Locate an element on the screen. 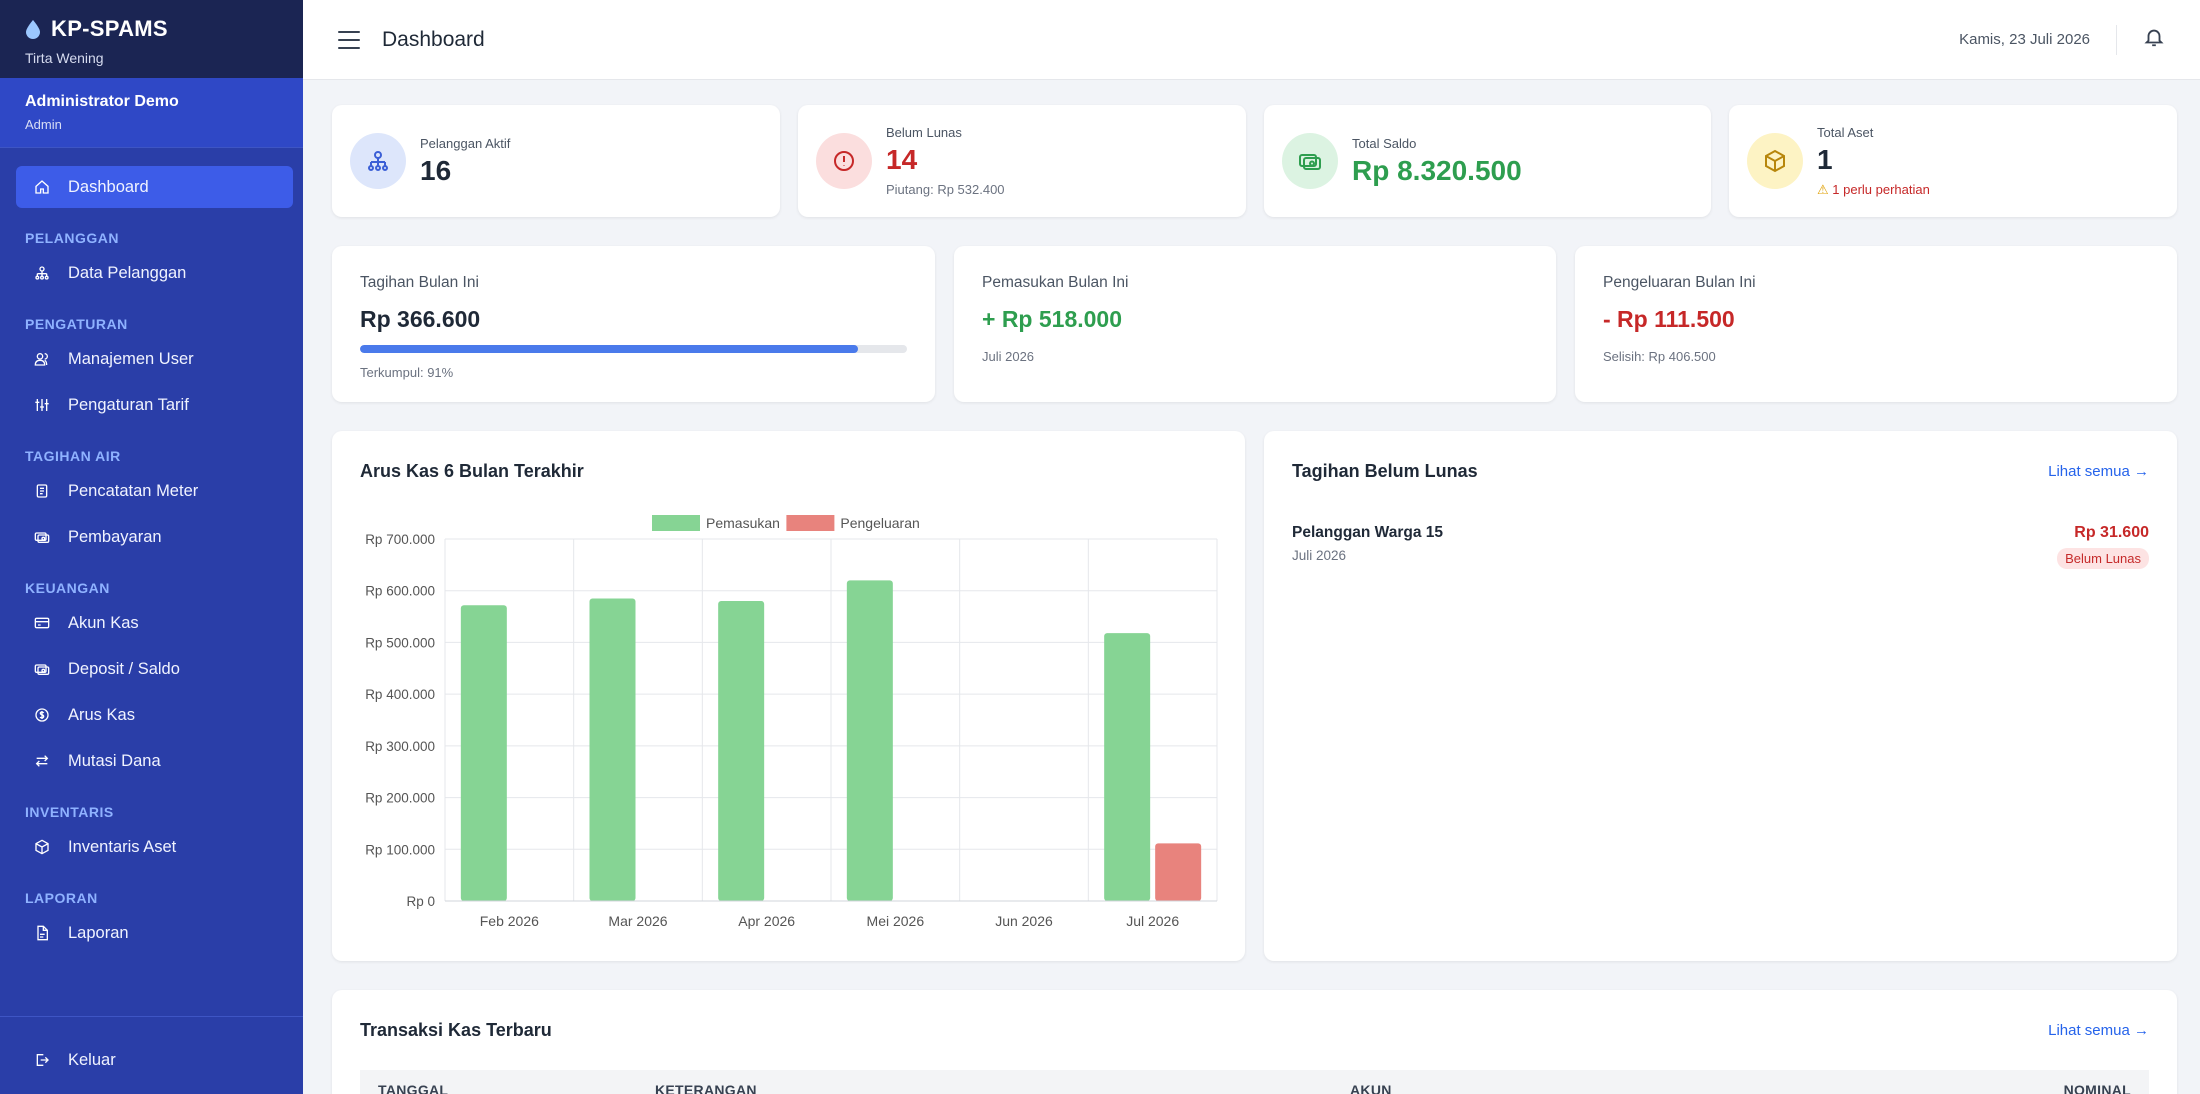 The height and width of the screenshot is (1094, 2200). sidebar-item-akun-kas: Akun Kas is located at coordinates (154, 623).